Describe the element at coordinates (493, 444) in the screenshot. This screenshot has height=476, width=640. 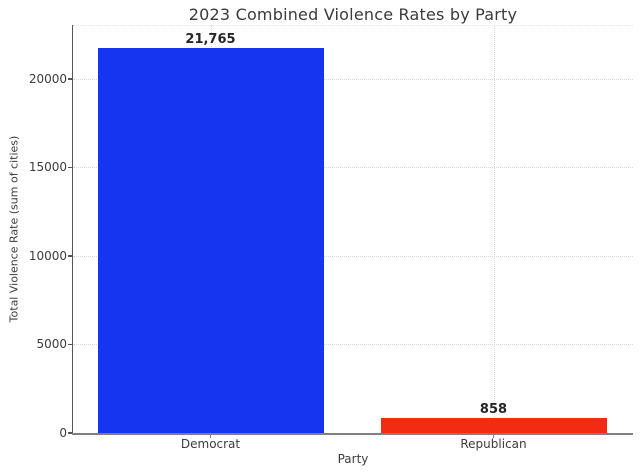
I see `x-tick-label: Republican` at that location.